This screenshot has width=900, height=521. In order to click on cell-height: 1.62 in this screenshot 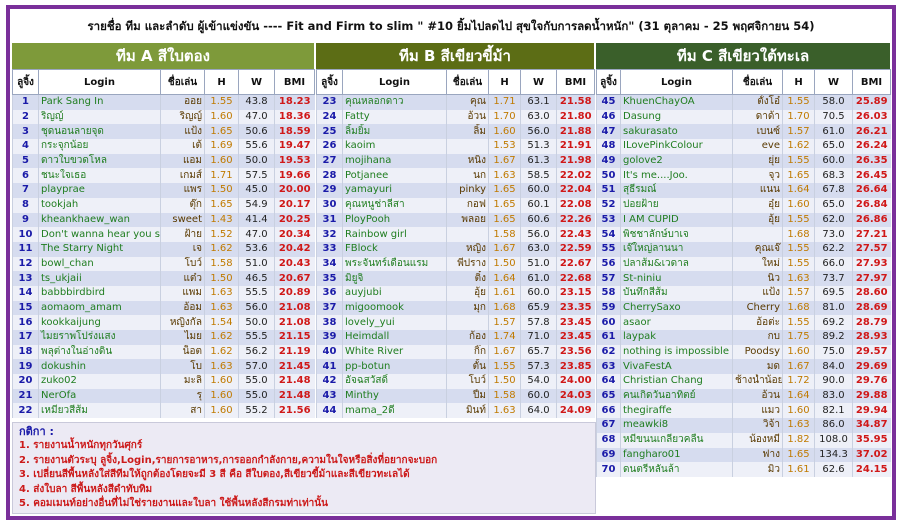, I will do `click(221, 249)`.